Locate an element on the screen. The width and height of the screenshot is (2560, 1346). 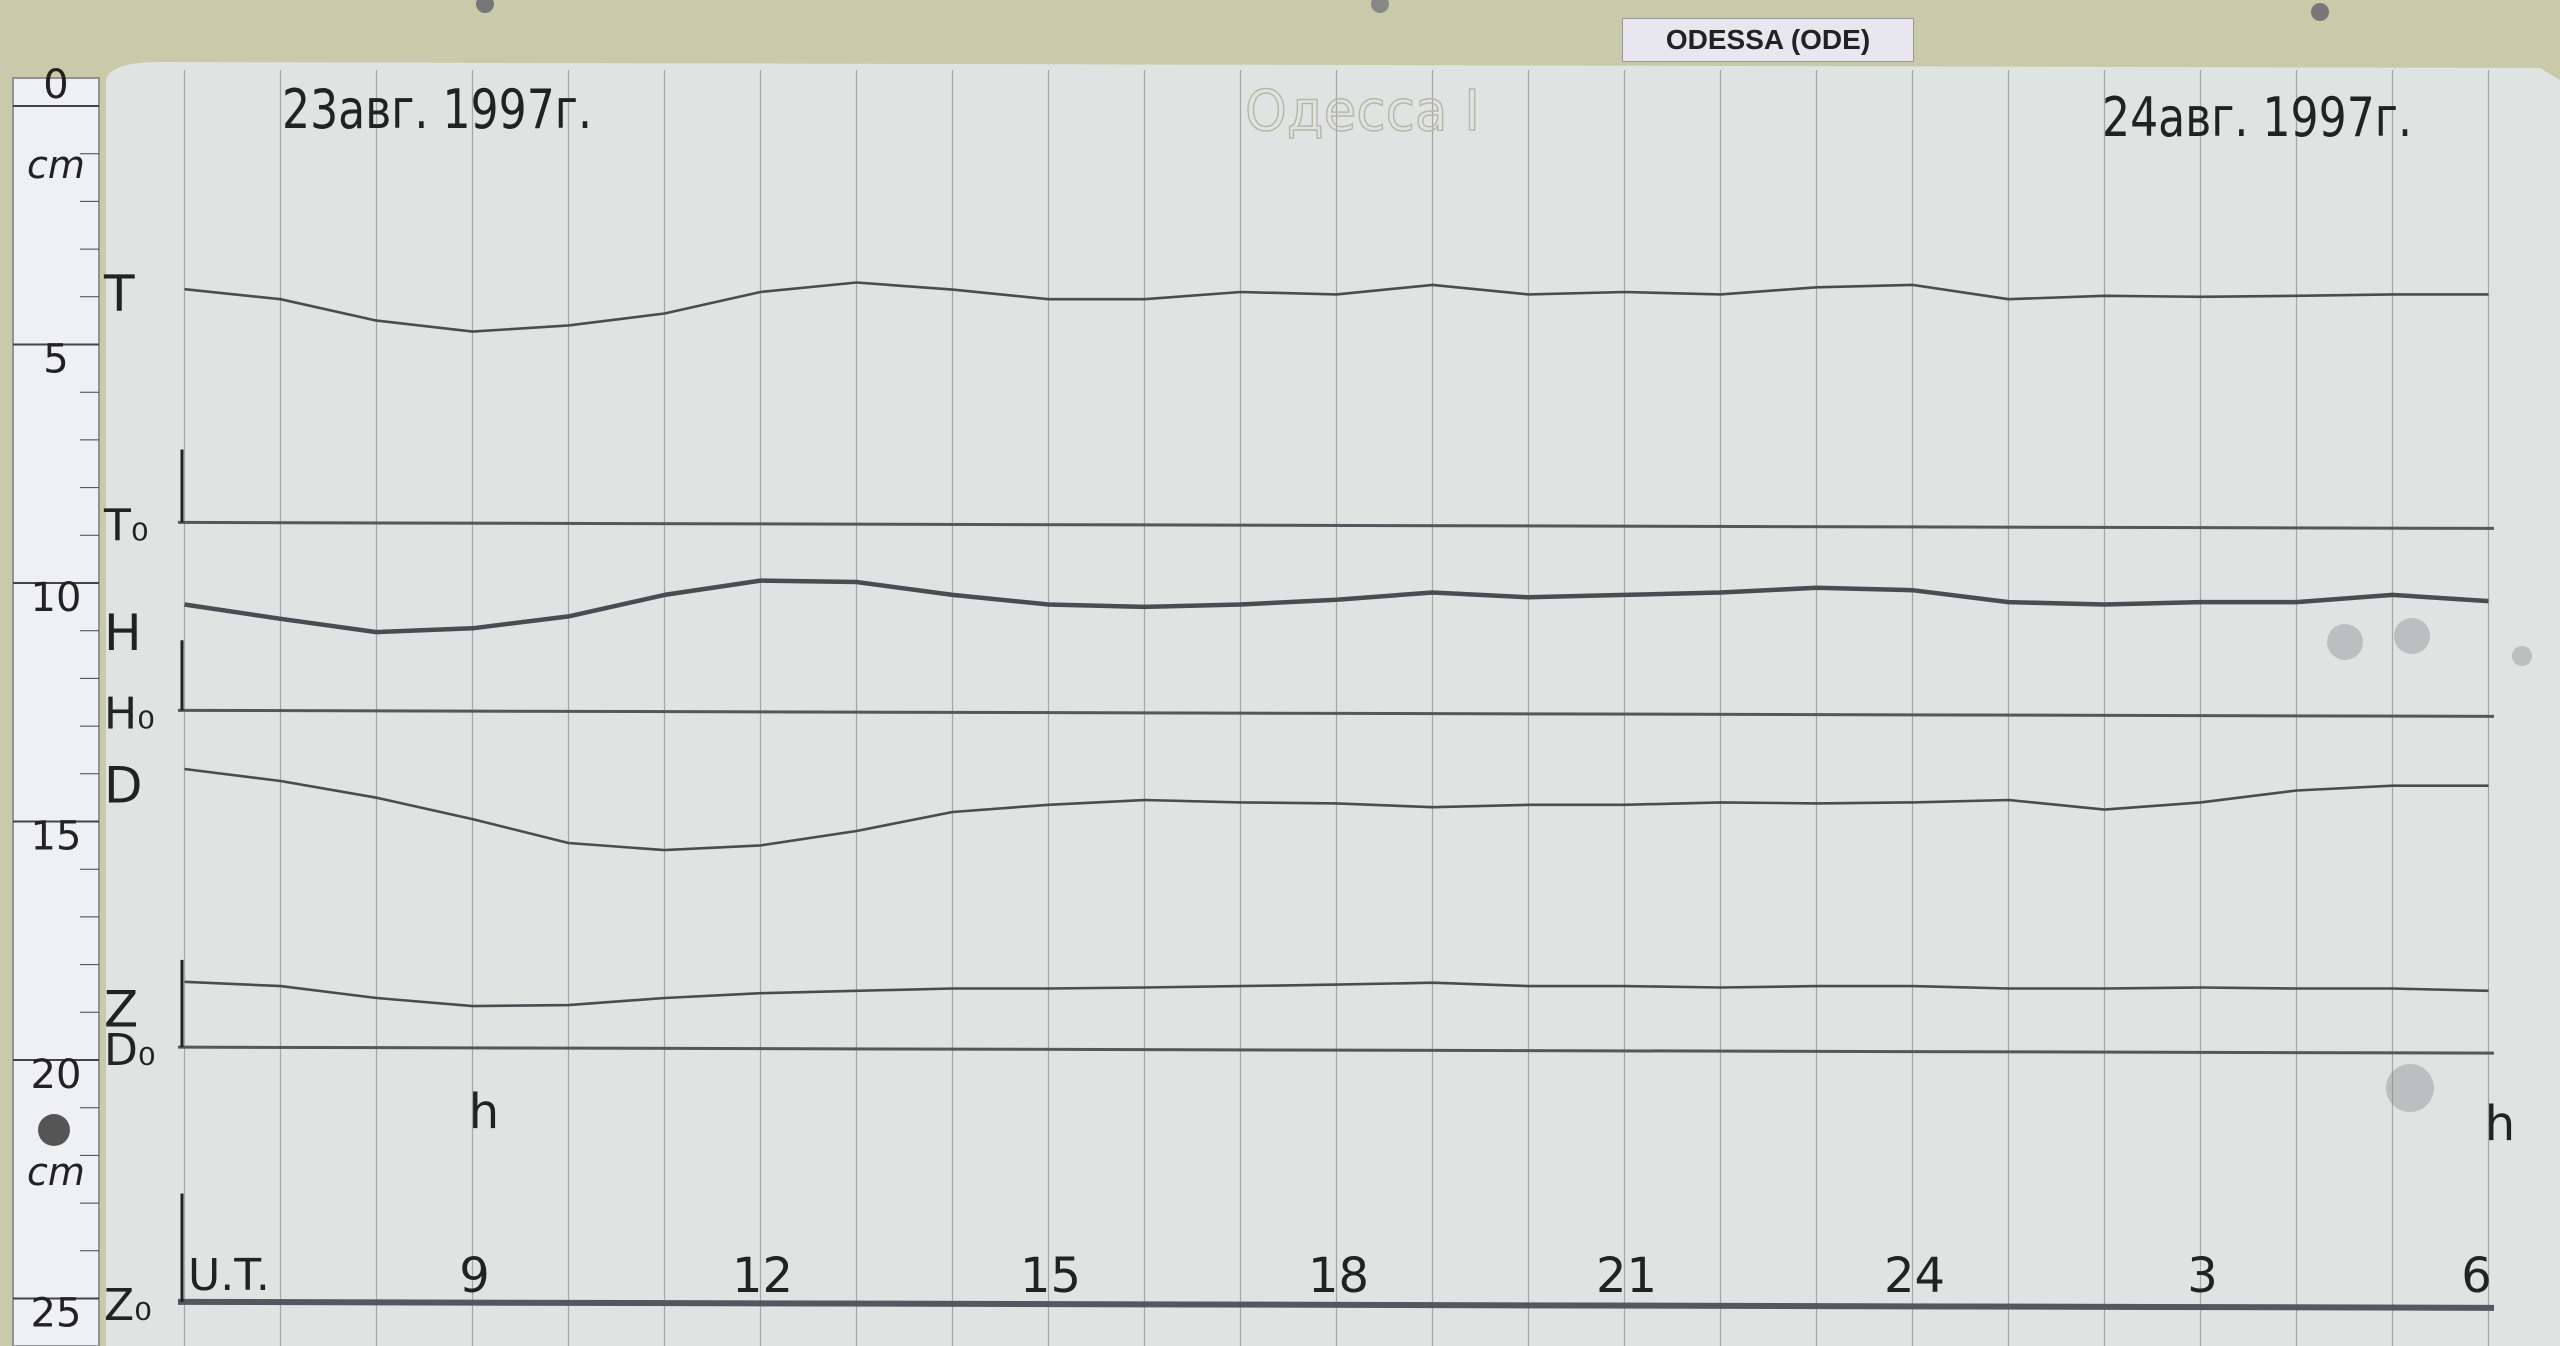
trace-label: D is located at coordinates (123, 785).